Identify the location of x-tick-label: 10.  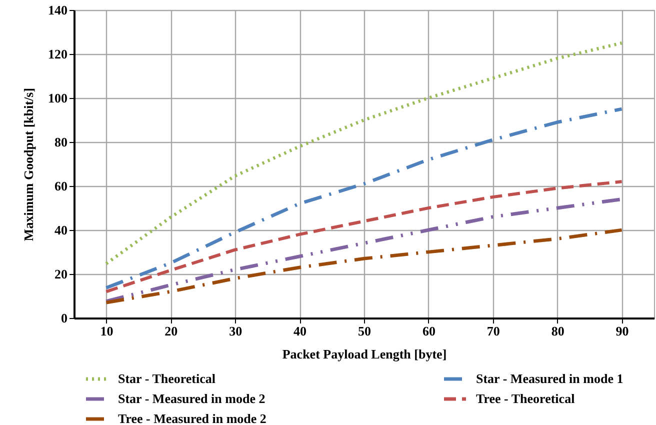
(107, 331).